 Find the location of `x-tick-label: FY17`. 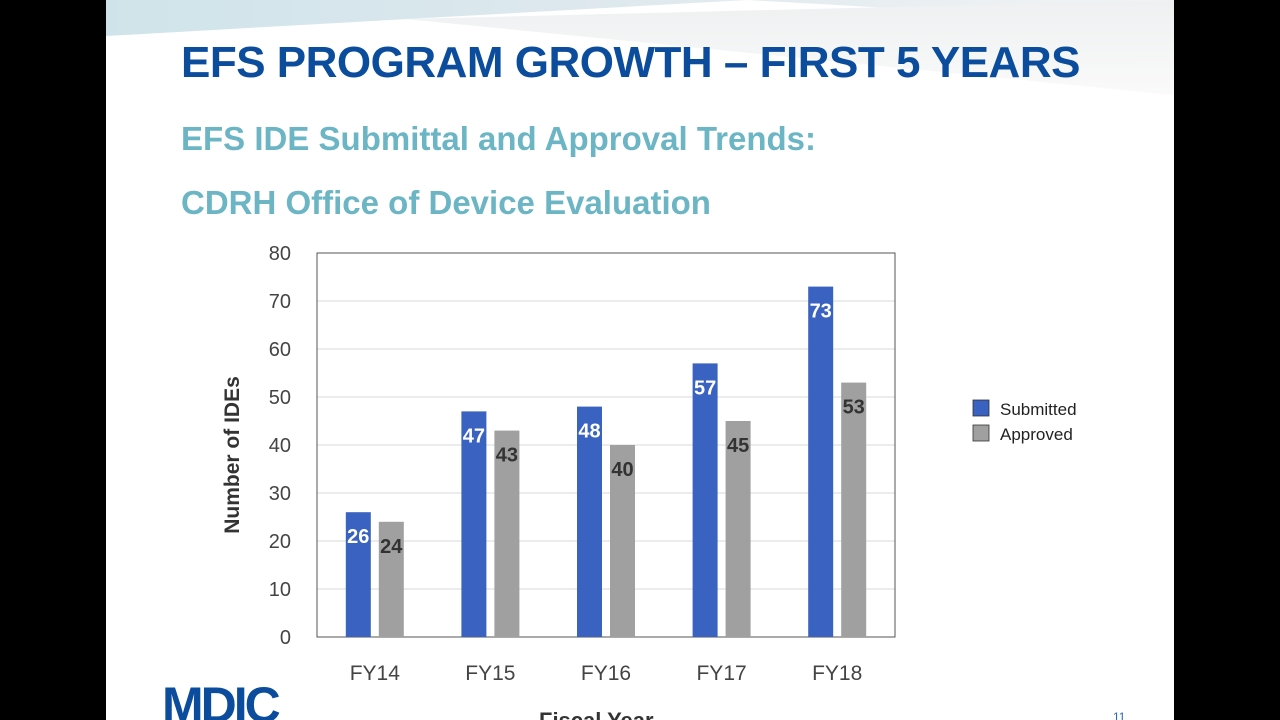

x-tick-label: FY17 is located at coordinates (721, 673).